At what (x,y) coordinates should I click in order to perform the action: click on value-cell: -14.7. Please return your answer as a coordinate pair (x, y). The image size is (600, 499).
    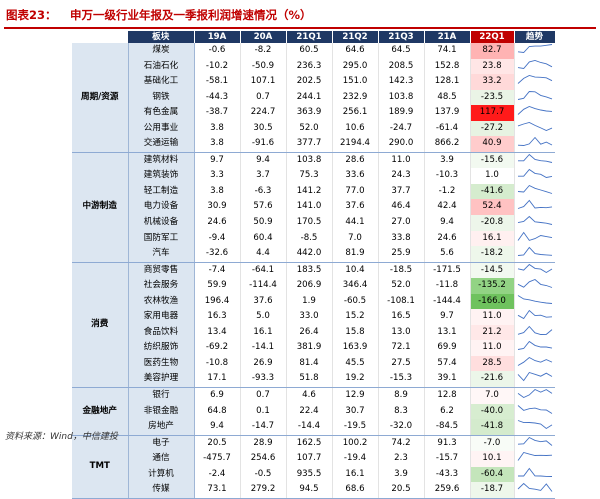
    Looking at the image, I should click on (263, 427).